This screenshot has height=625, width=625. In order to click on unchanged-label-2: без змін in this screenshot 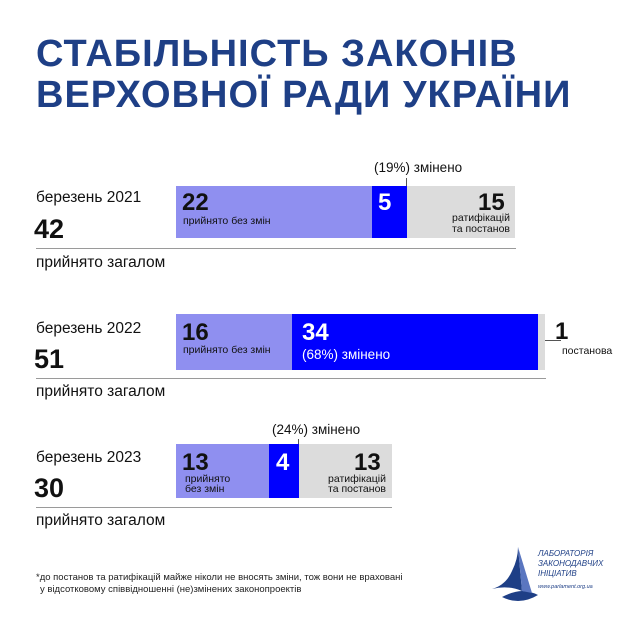, I will do `click(205, 489)`.